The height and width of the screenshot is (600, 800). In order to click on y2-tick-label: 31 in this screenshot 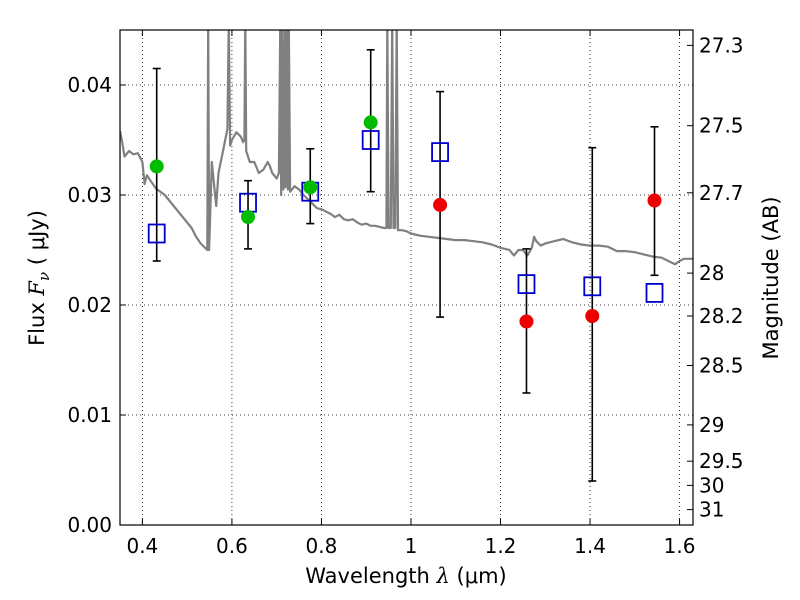, I will do `click(711, 510)`.